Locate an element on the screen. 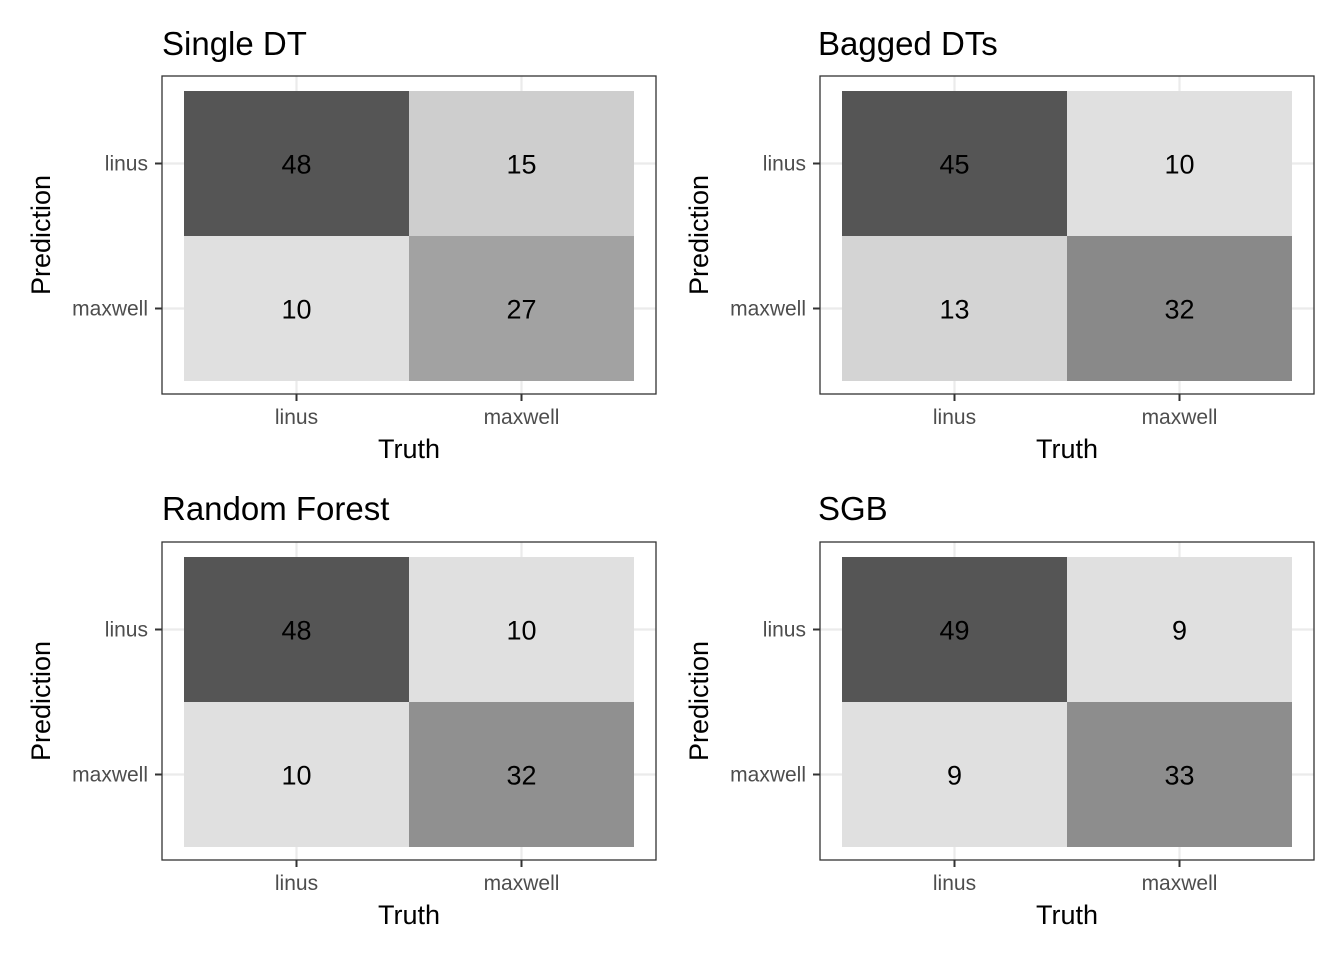 This screenshot has height=960, width=1344. panel-title: Random Forest is located at coordinates (275, 508).